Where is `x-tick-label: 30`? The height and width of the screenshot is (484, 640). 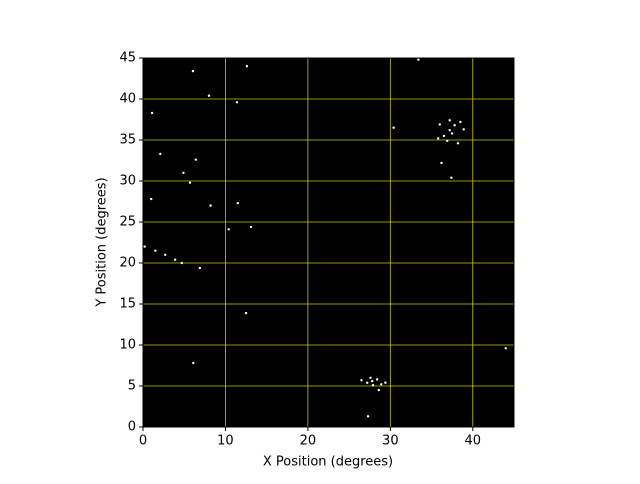
x-tick-label: 30 is located at coordinates (390, 441).